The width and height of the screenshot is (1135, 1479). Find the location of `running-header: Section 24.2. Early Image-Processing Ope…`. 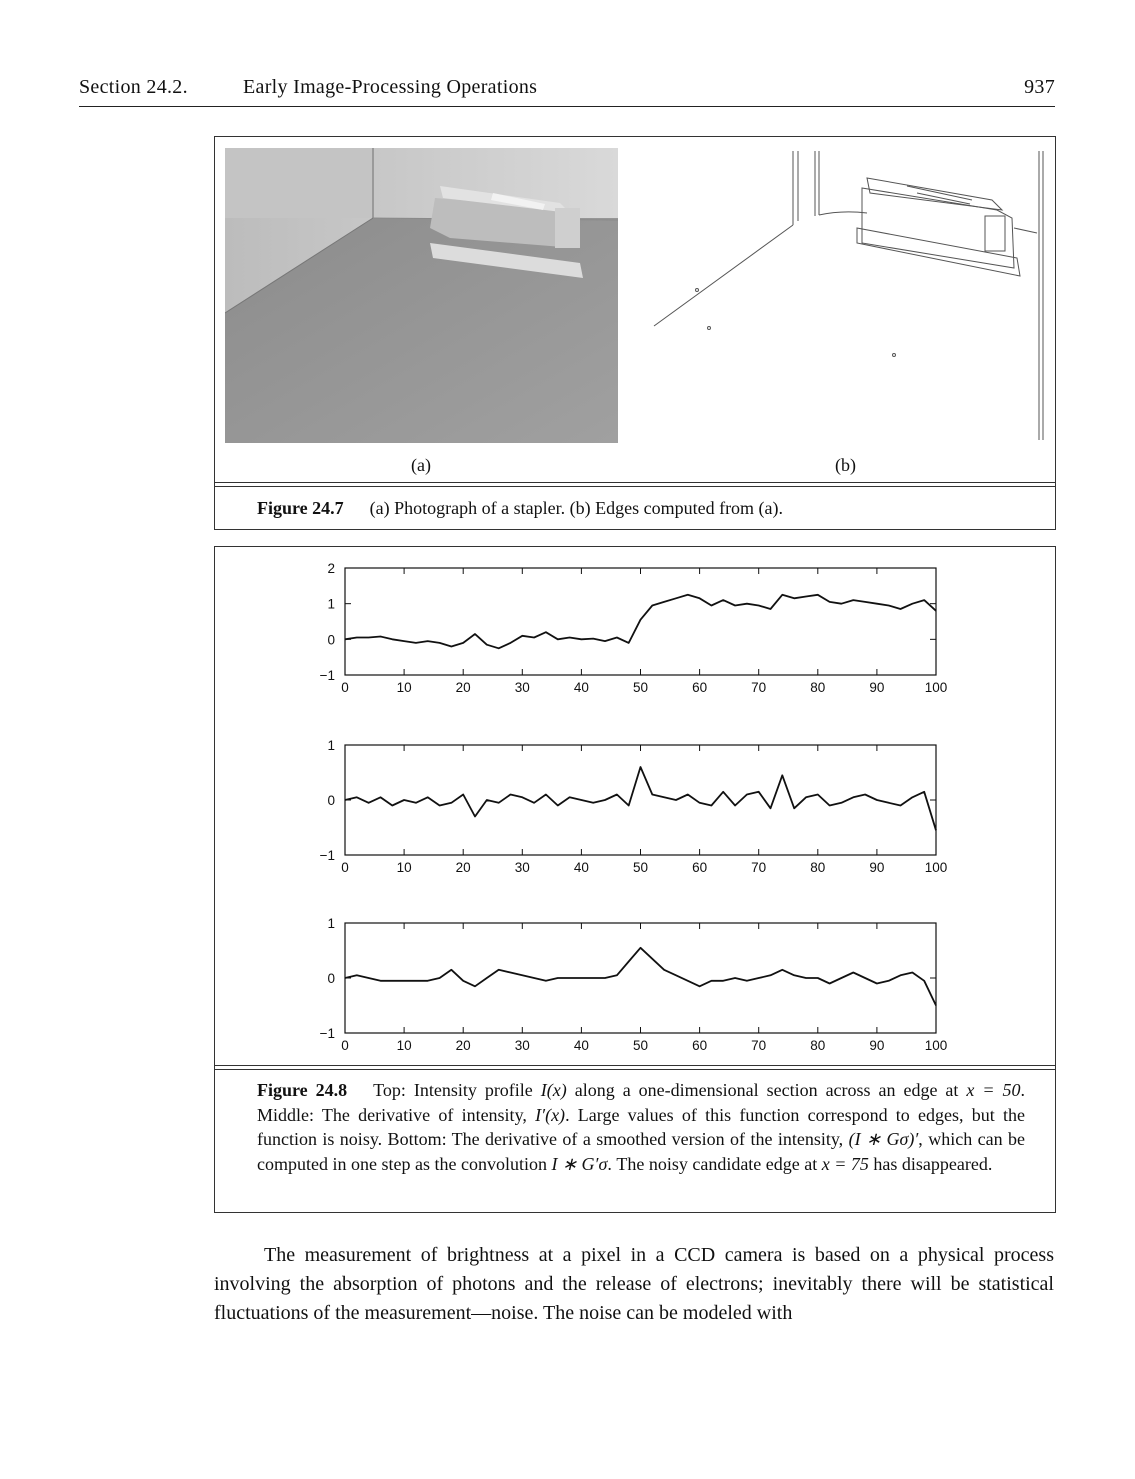

running-header: Section 24.2. Early Image-Processing Ope… is located at coordinates (567, 90).